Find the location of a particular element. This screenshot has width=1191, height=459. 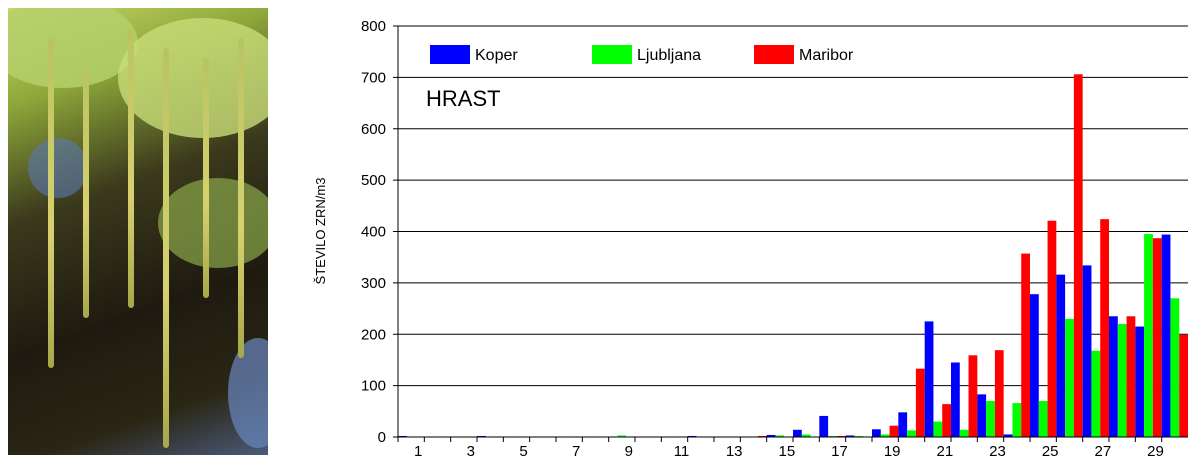

y-tick-label: 0 is located at coordinates (382, 437).